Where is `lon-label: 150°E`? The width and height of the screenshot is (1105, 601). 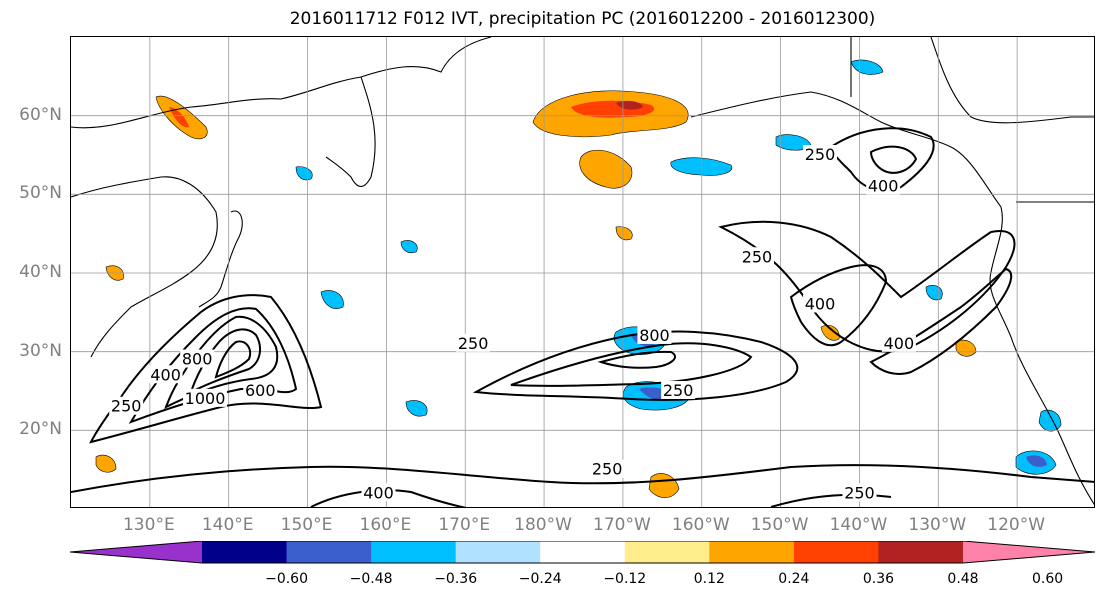 lon-label: 150°E is located at coordinates (306, 525).